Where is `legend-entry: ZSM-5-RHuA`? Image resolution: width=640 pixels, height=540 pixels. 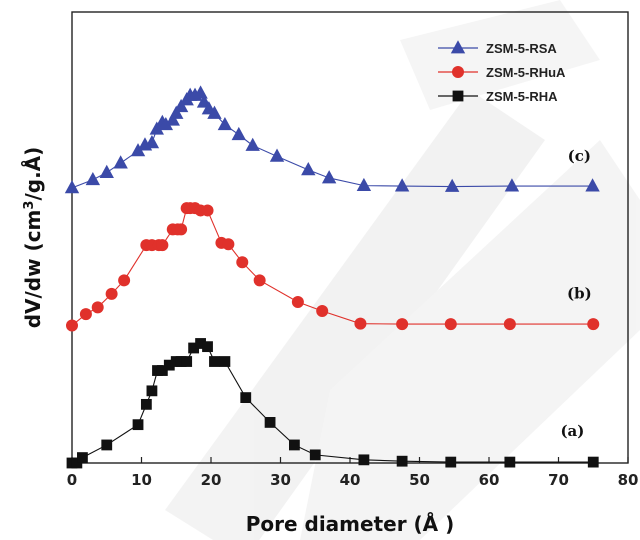 legend-entry: ZSM-5-RHuA is located at coordinates (502, 72).